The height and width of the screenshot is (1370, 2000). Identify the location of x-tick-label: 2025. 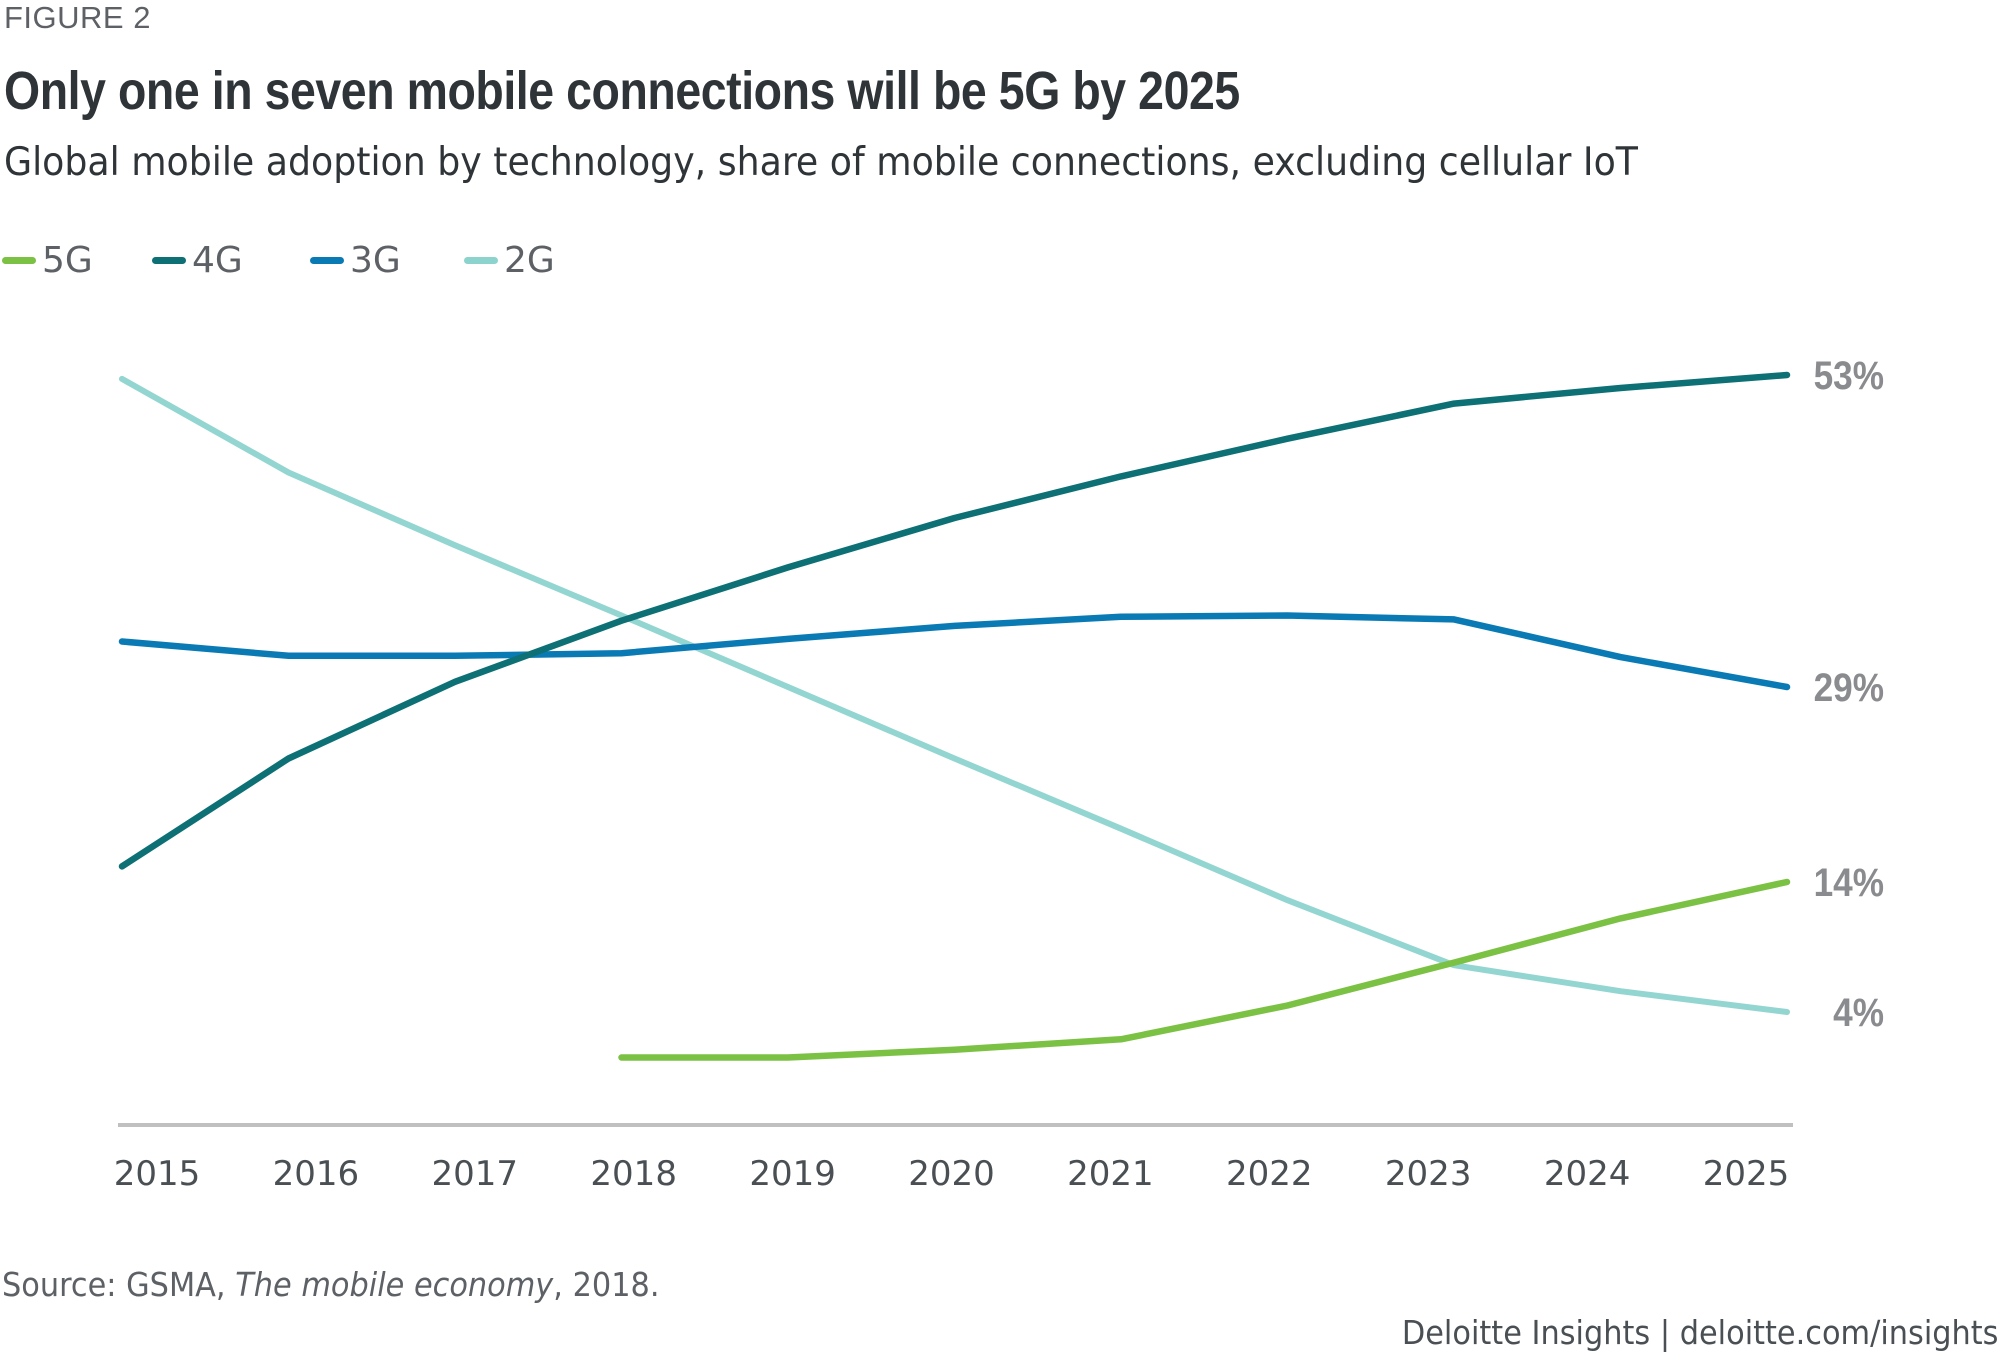
(1746, 1174).